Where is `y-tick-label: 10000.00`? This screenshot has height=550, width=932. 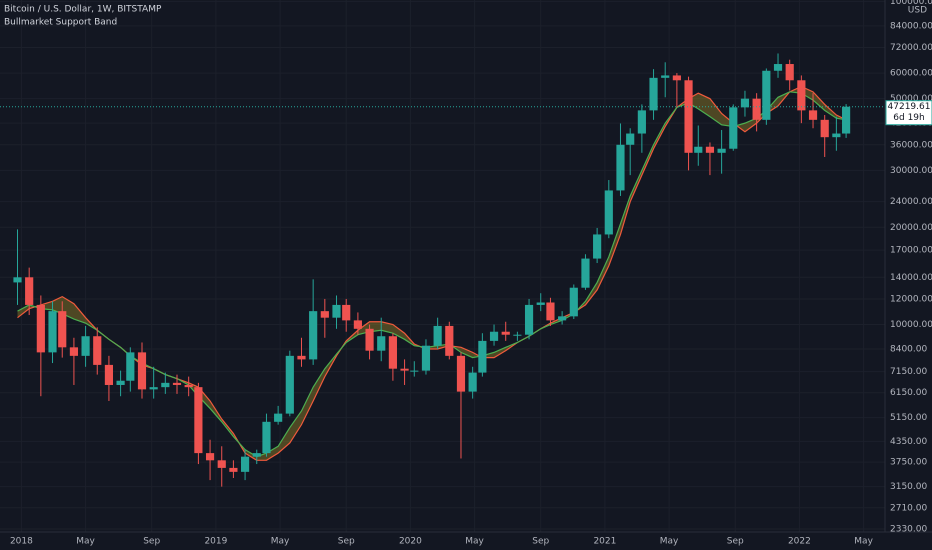 y-tick-label: 10000.00 is located at coordinates (911, 325).